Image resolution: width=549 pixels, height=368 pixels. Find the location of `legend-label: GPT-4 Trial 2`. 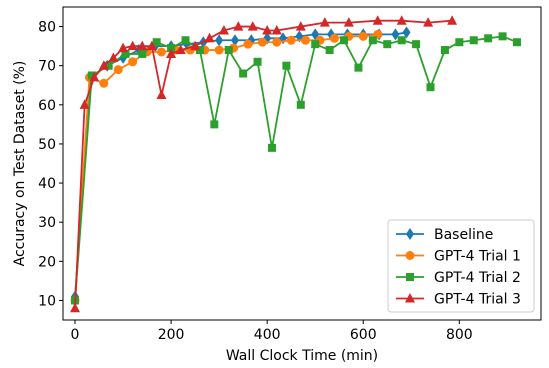

legend-label: GPT-4 Trial 2 is located at coordinates (477, 278).